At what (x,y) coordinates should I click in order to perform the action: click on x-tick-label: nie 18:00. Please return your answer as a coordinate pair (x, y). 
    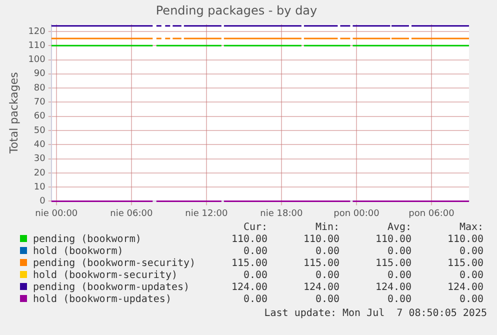
    Looking at the image, I should click on (281, 213).